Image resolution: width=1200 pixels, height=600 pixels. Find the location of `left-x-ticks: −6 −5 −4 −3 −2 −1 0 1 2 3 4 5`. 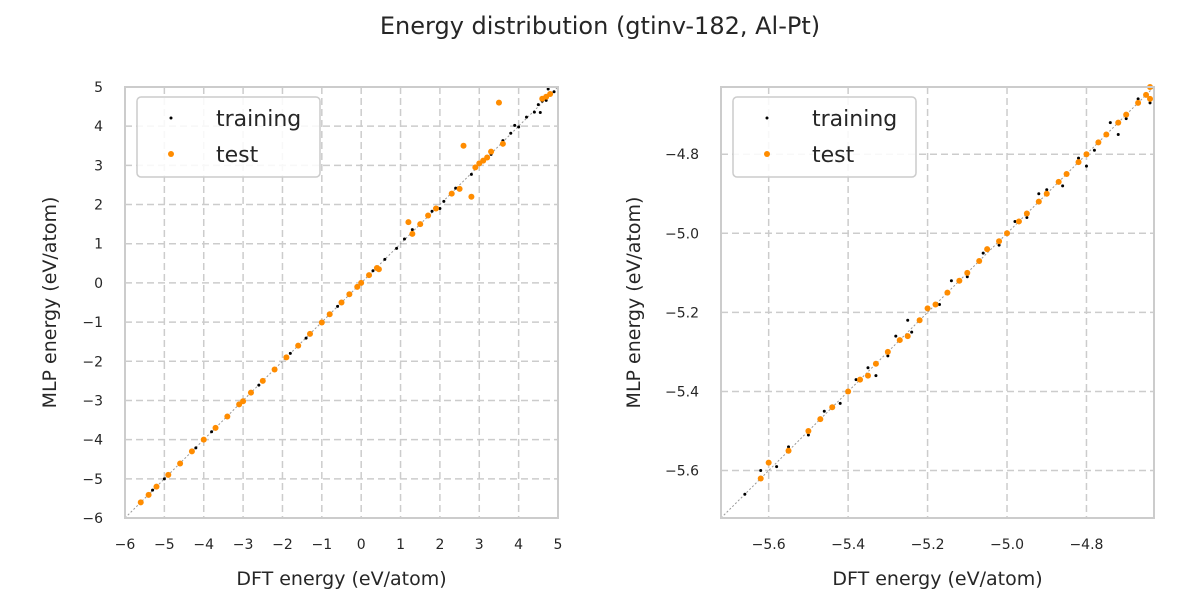

left-x-ticks: −6 −5 −4 −3 −2 −1 0 1 2 3 4 5 is located at coordinates (339, 545).